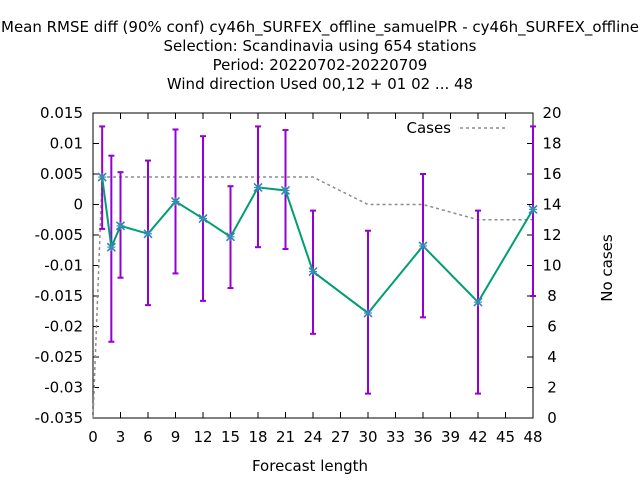 This screenshot has height=480, width=640. What do you see at coordinates (202, 437) in the screenshot?
I see `x-tick-label: 12` at bounding box center [202, 437].